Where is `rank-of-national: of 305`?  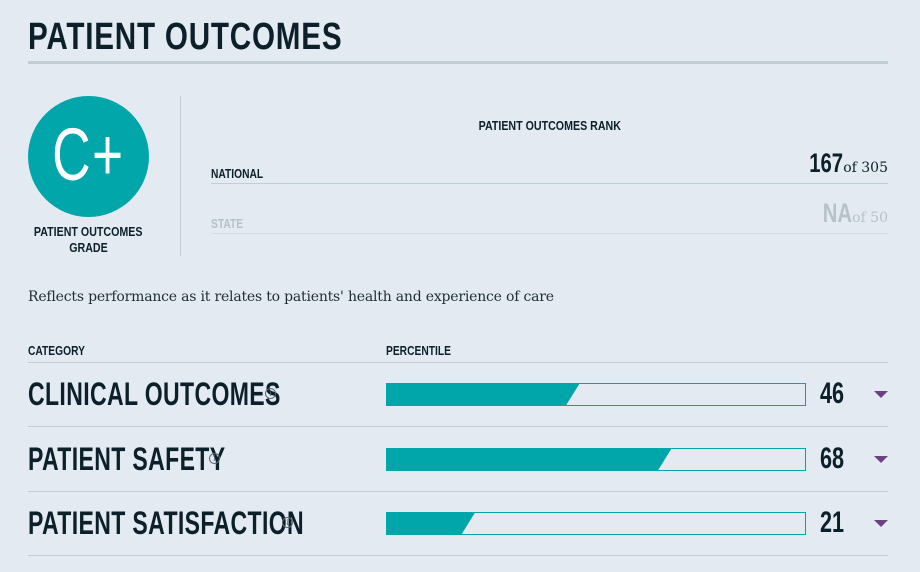 rank-of-national: of 305 is located at coordinates (865, 168).